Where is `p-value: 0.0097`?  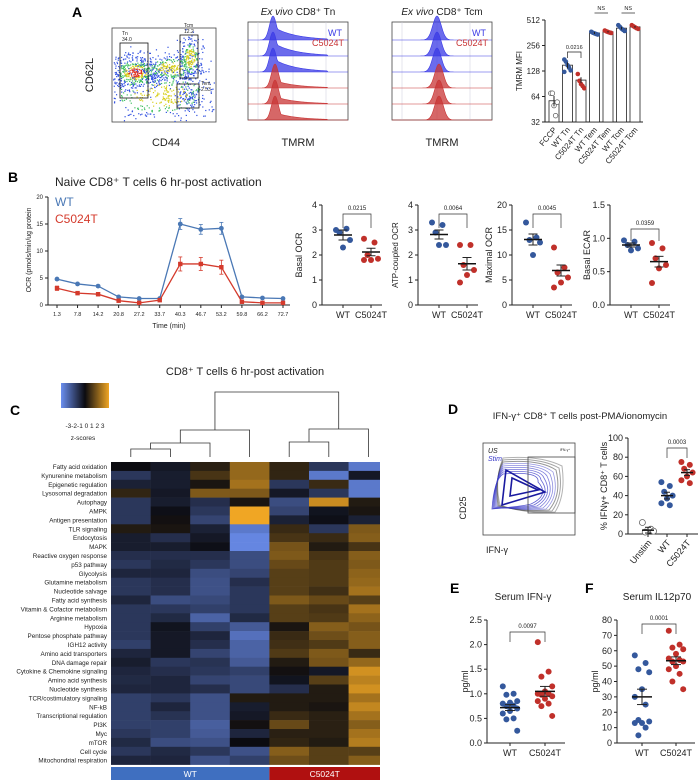
p-value: 0.0097 is located at coordinates (527, 627).